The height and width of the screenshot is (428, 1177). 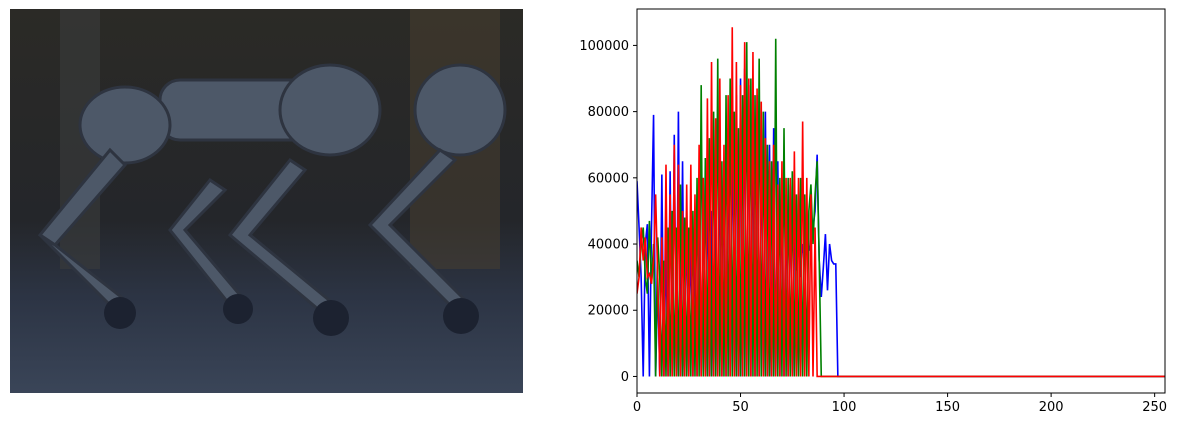 What do you see at coordinates (608, 245) in the screenshot?
I see `y-tick-label: 40000` at bounding box center [608, 245].